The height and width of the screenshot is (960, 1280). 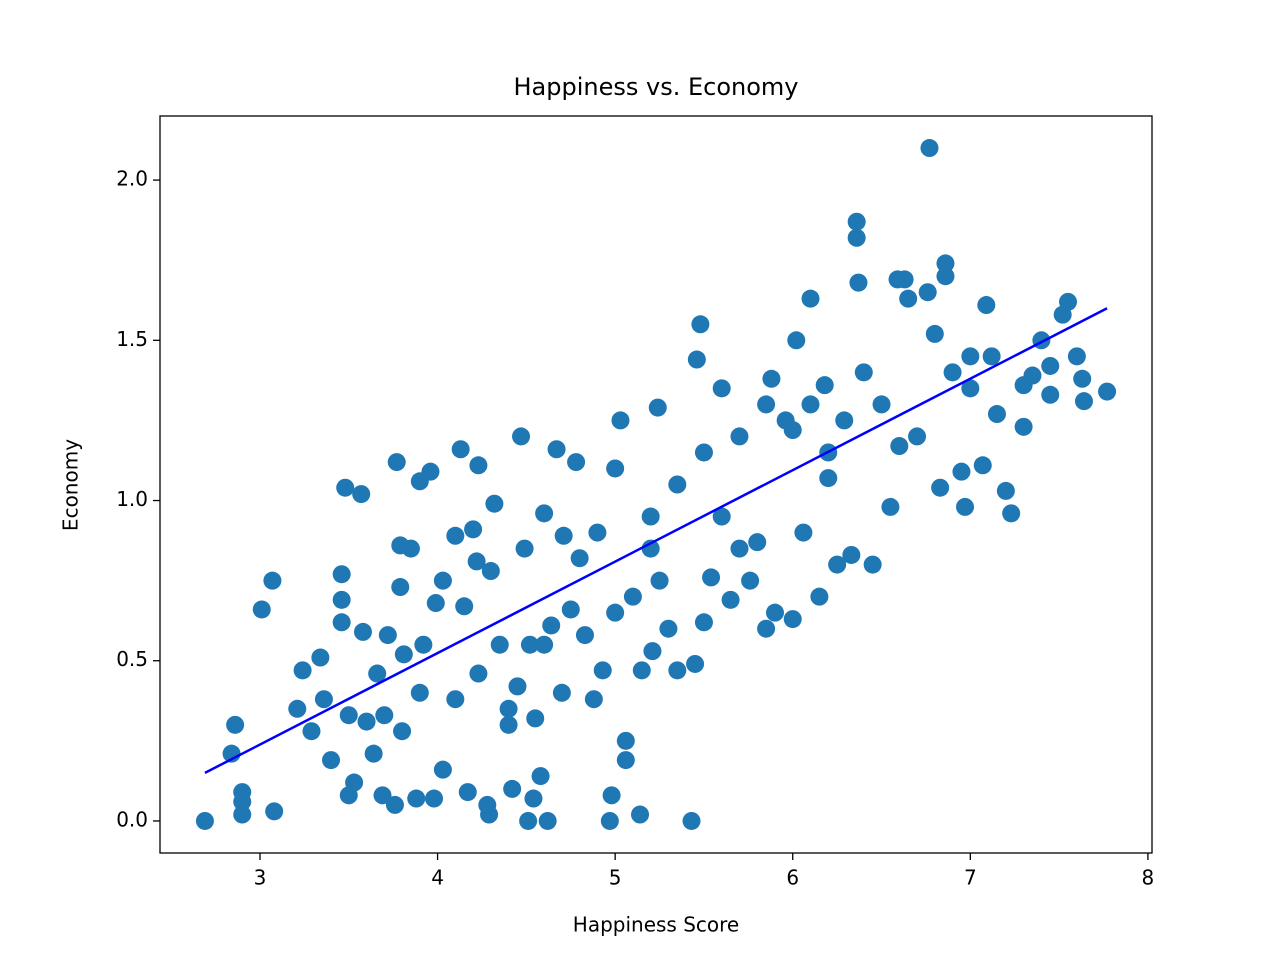 I want to click on x-tick-label: 6, so click(x=792, y=878).